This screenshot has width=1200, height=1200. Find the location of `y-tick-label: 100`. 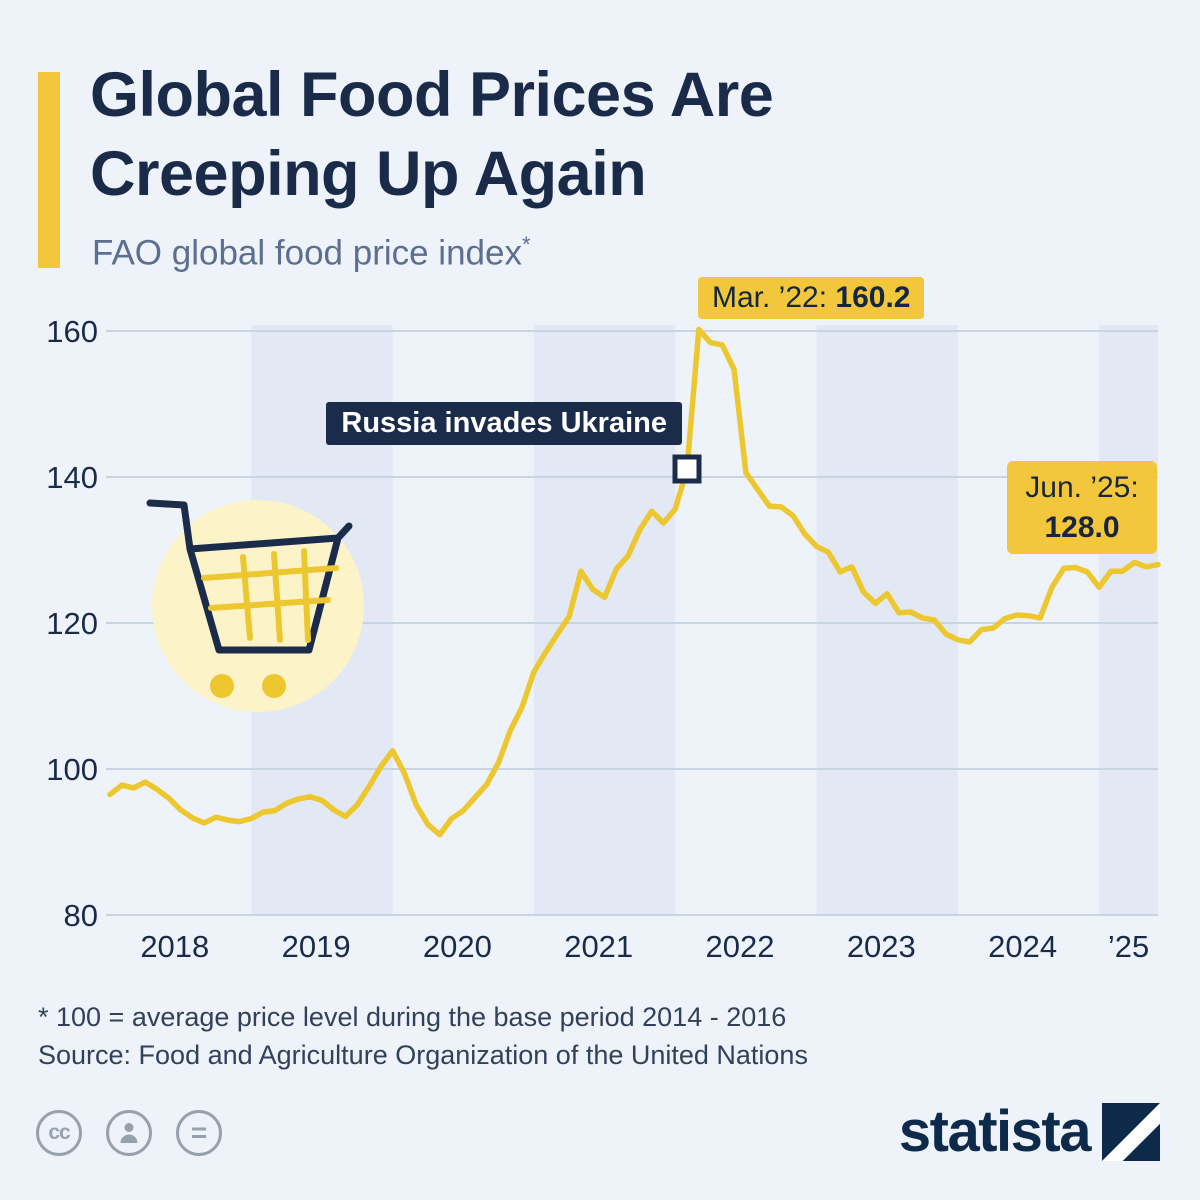

y-tick-label: 100 is located at coordinates (72, 769).